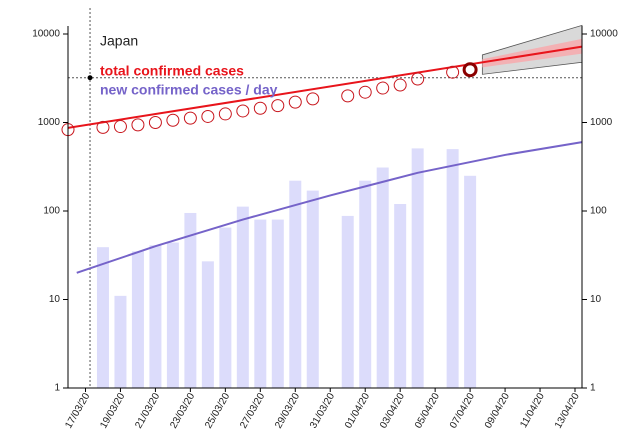 This screenshot has width=630, height=433. Describe the element at coordinates (57, 388) in the screenshot. I see `y-tick-label: 1` at that location.